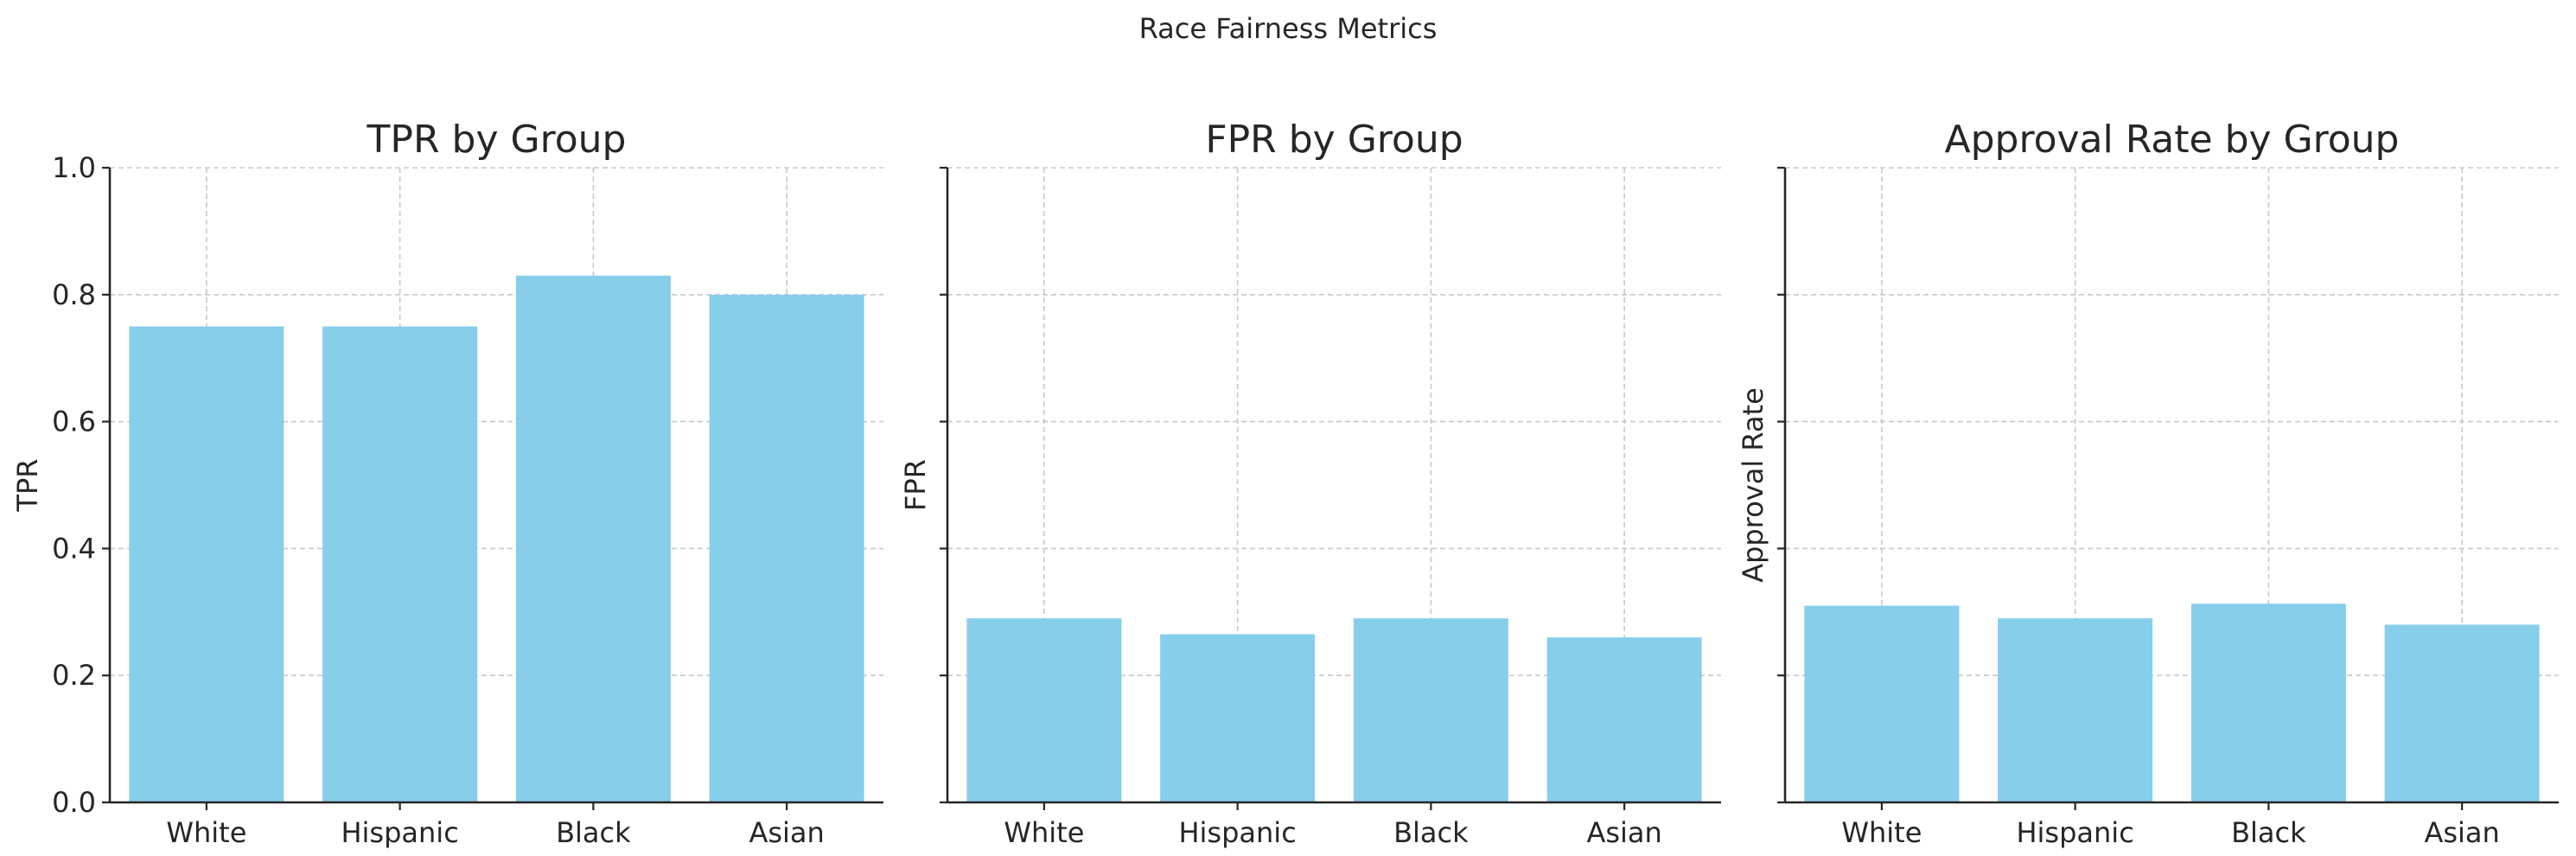 The image size is (2576, 856). I want to click on y-axis-label: Approval Rate, so click(1753, 485).